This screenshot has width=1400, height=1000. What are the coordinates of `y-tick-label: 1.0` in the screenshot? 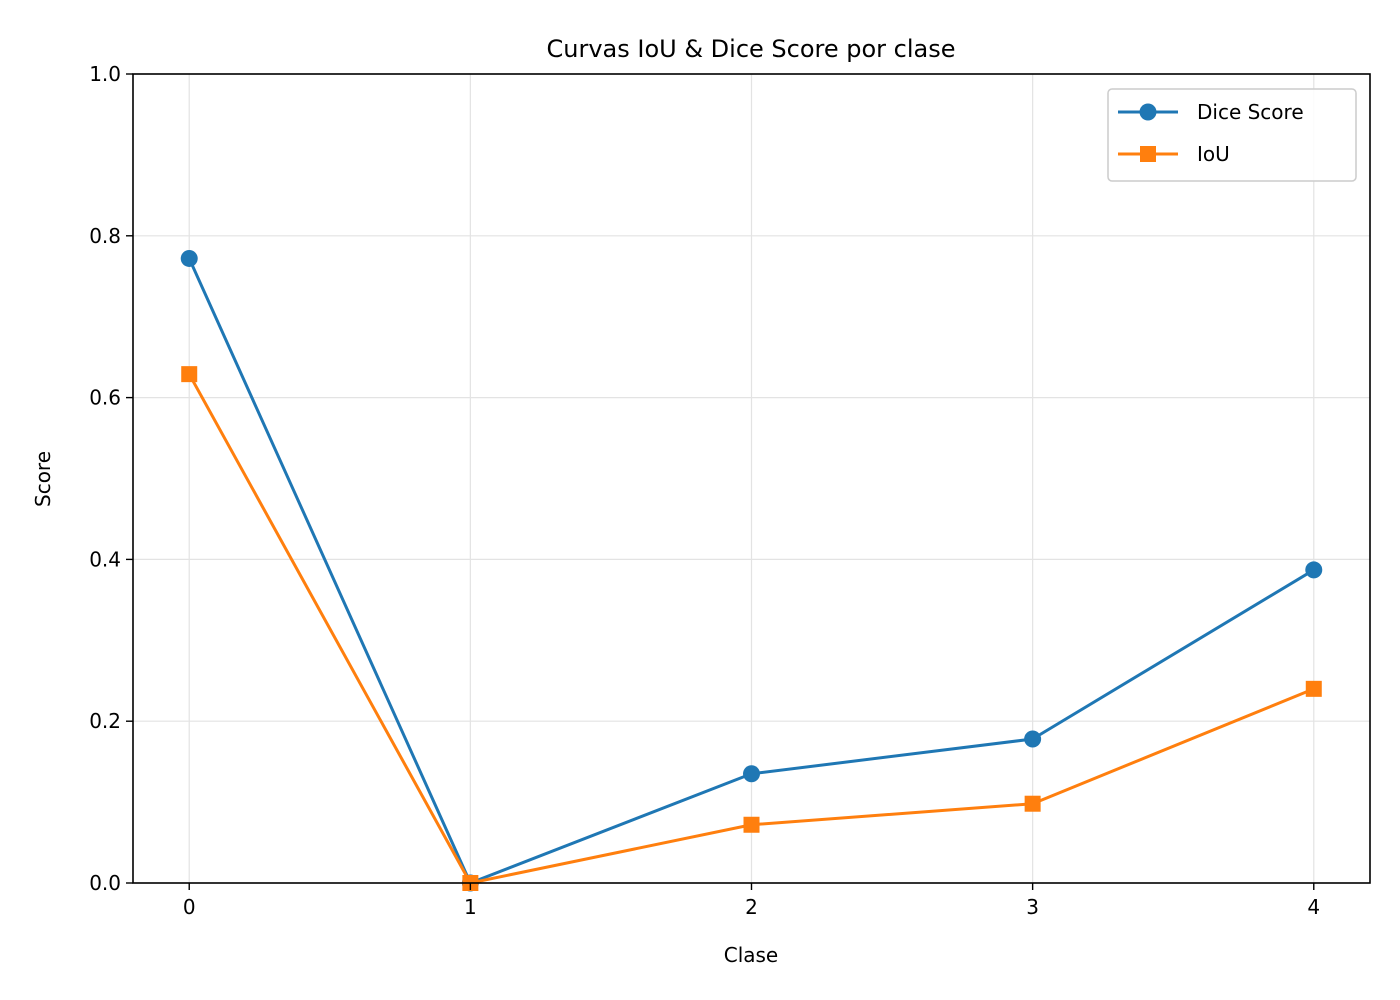 It's located at (105, 74).